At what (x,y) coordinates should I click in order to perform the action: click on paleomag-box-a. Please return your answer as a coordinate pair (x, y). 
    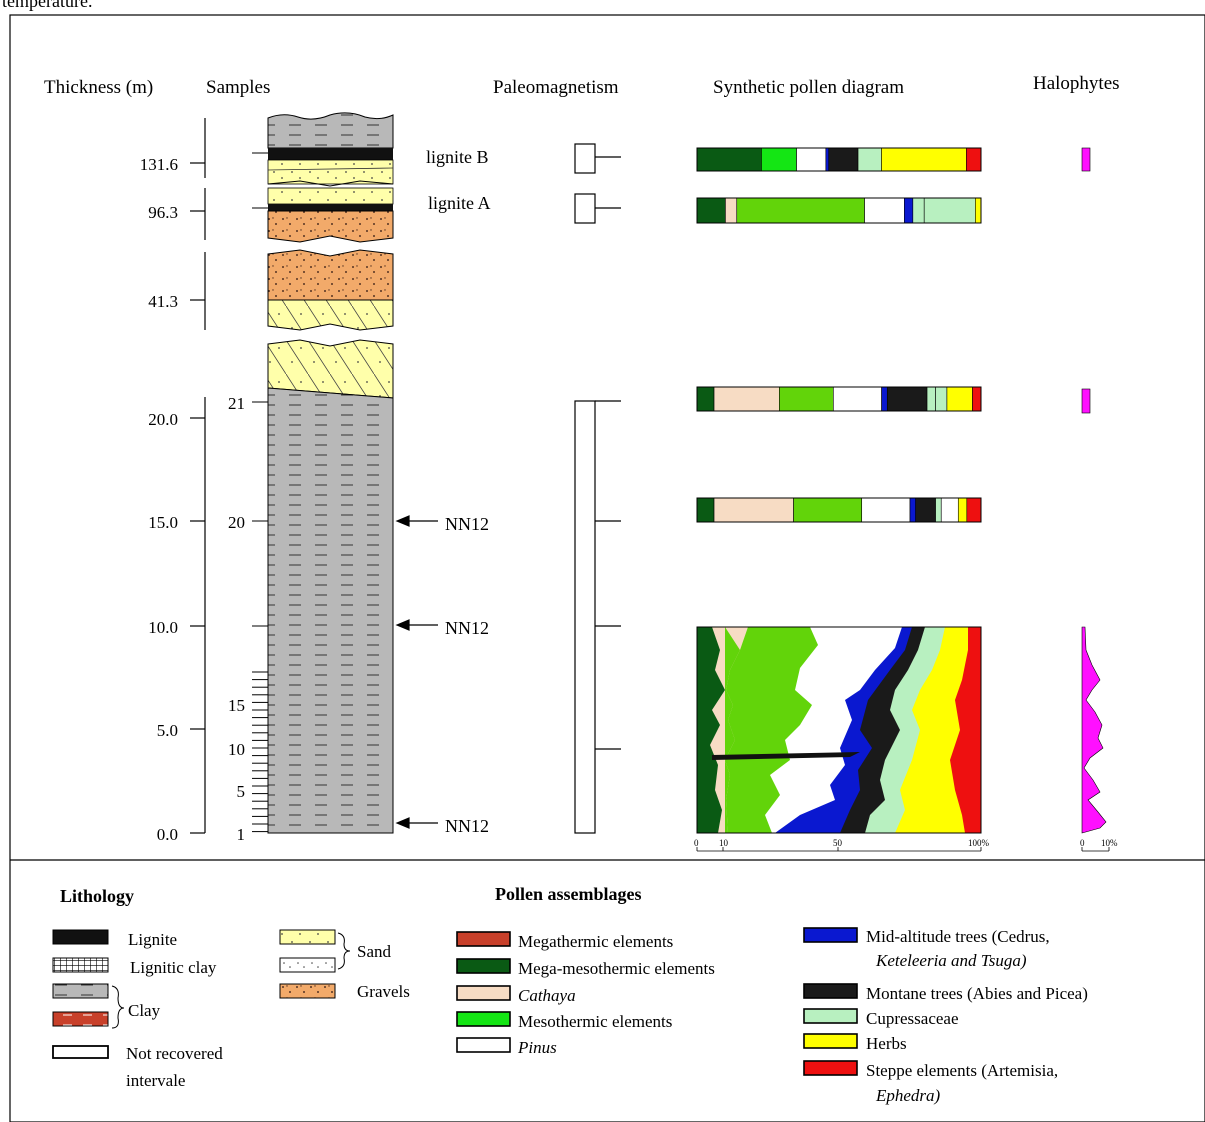
    Looking at the image, I should click on (585, 208).